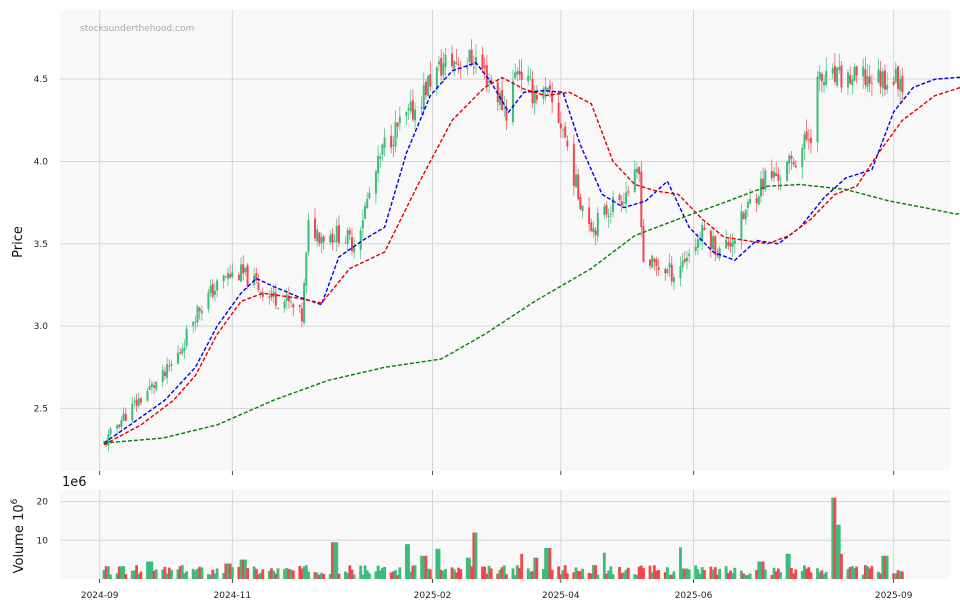 The width and height of the screenshot is (960, 611). Describe the element at coordinates (137, 29) in the screenshot. I see `watermark: stocksunderthehood.com` at that location.